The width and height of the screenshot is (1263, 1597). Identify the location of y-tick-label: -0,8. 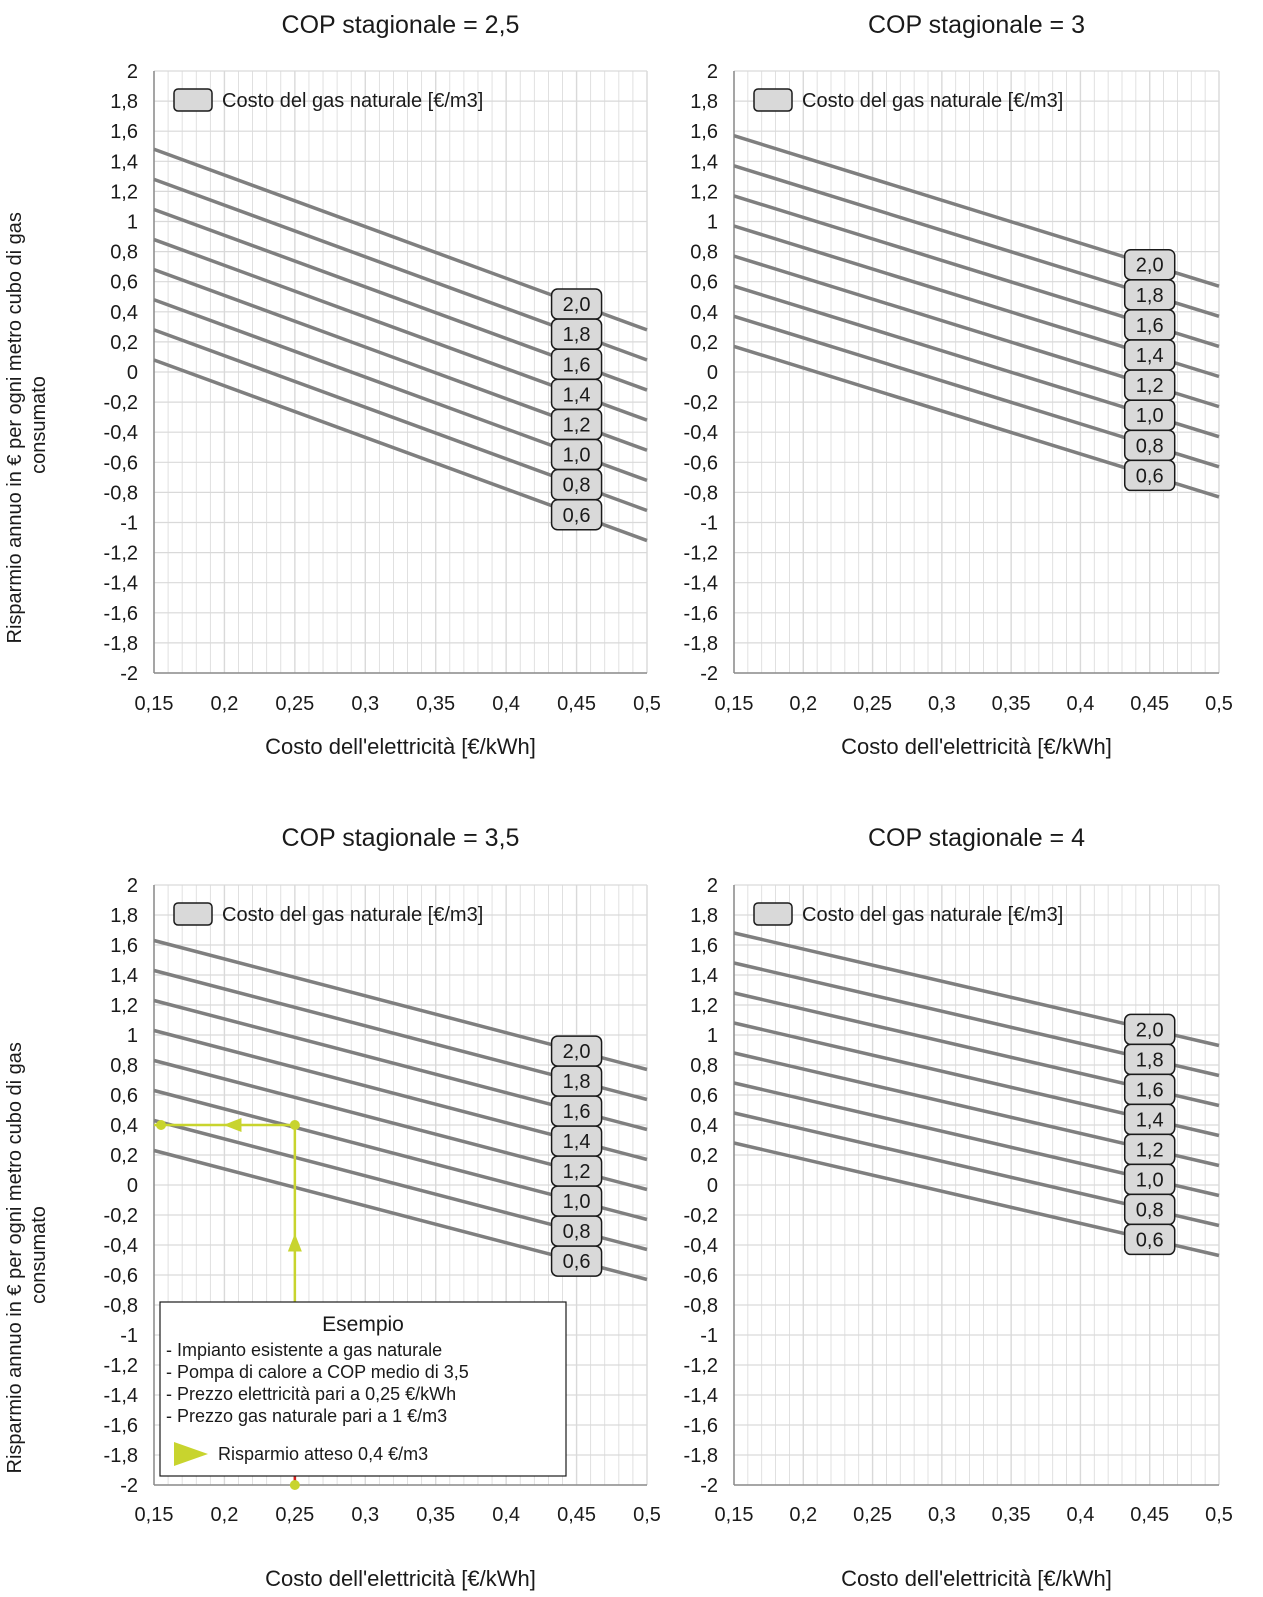
(701, 493).